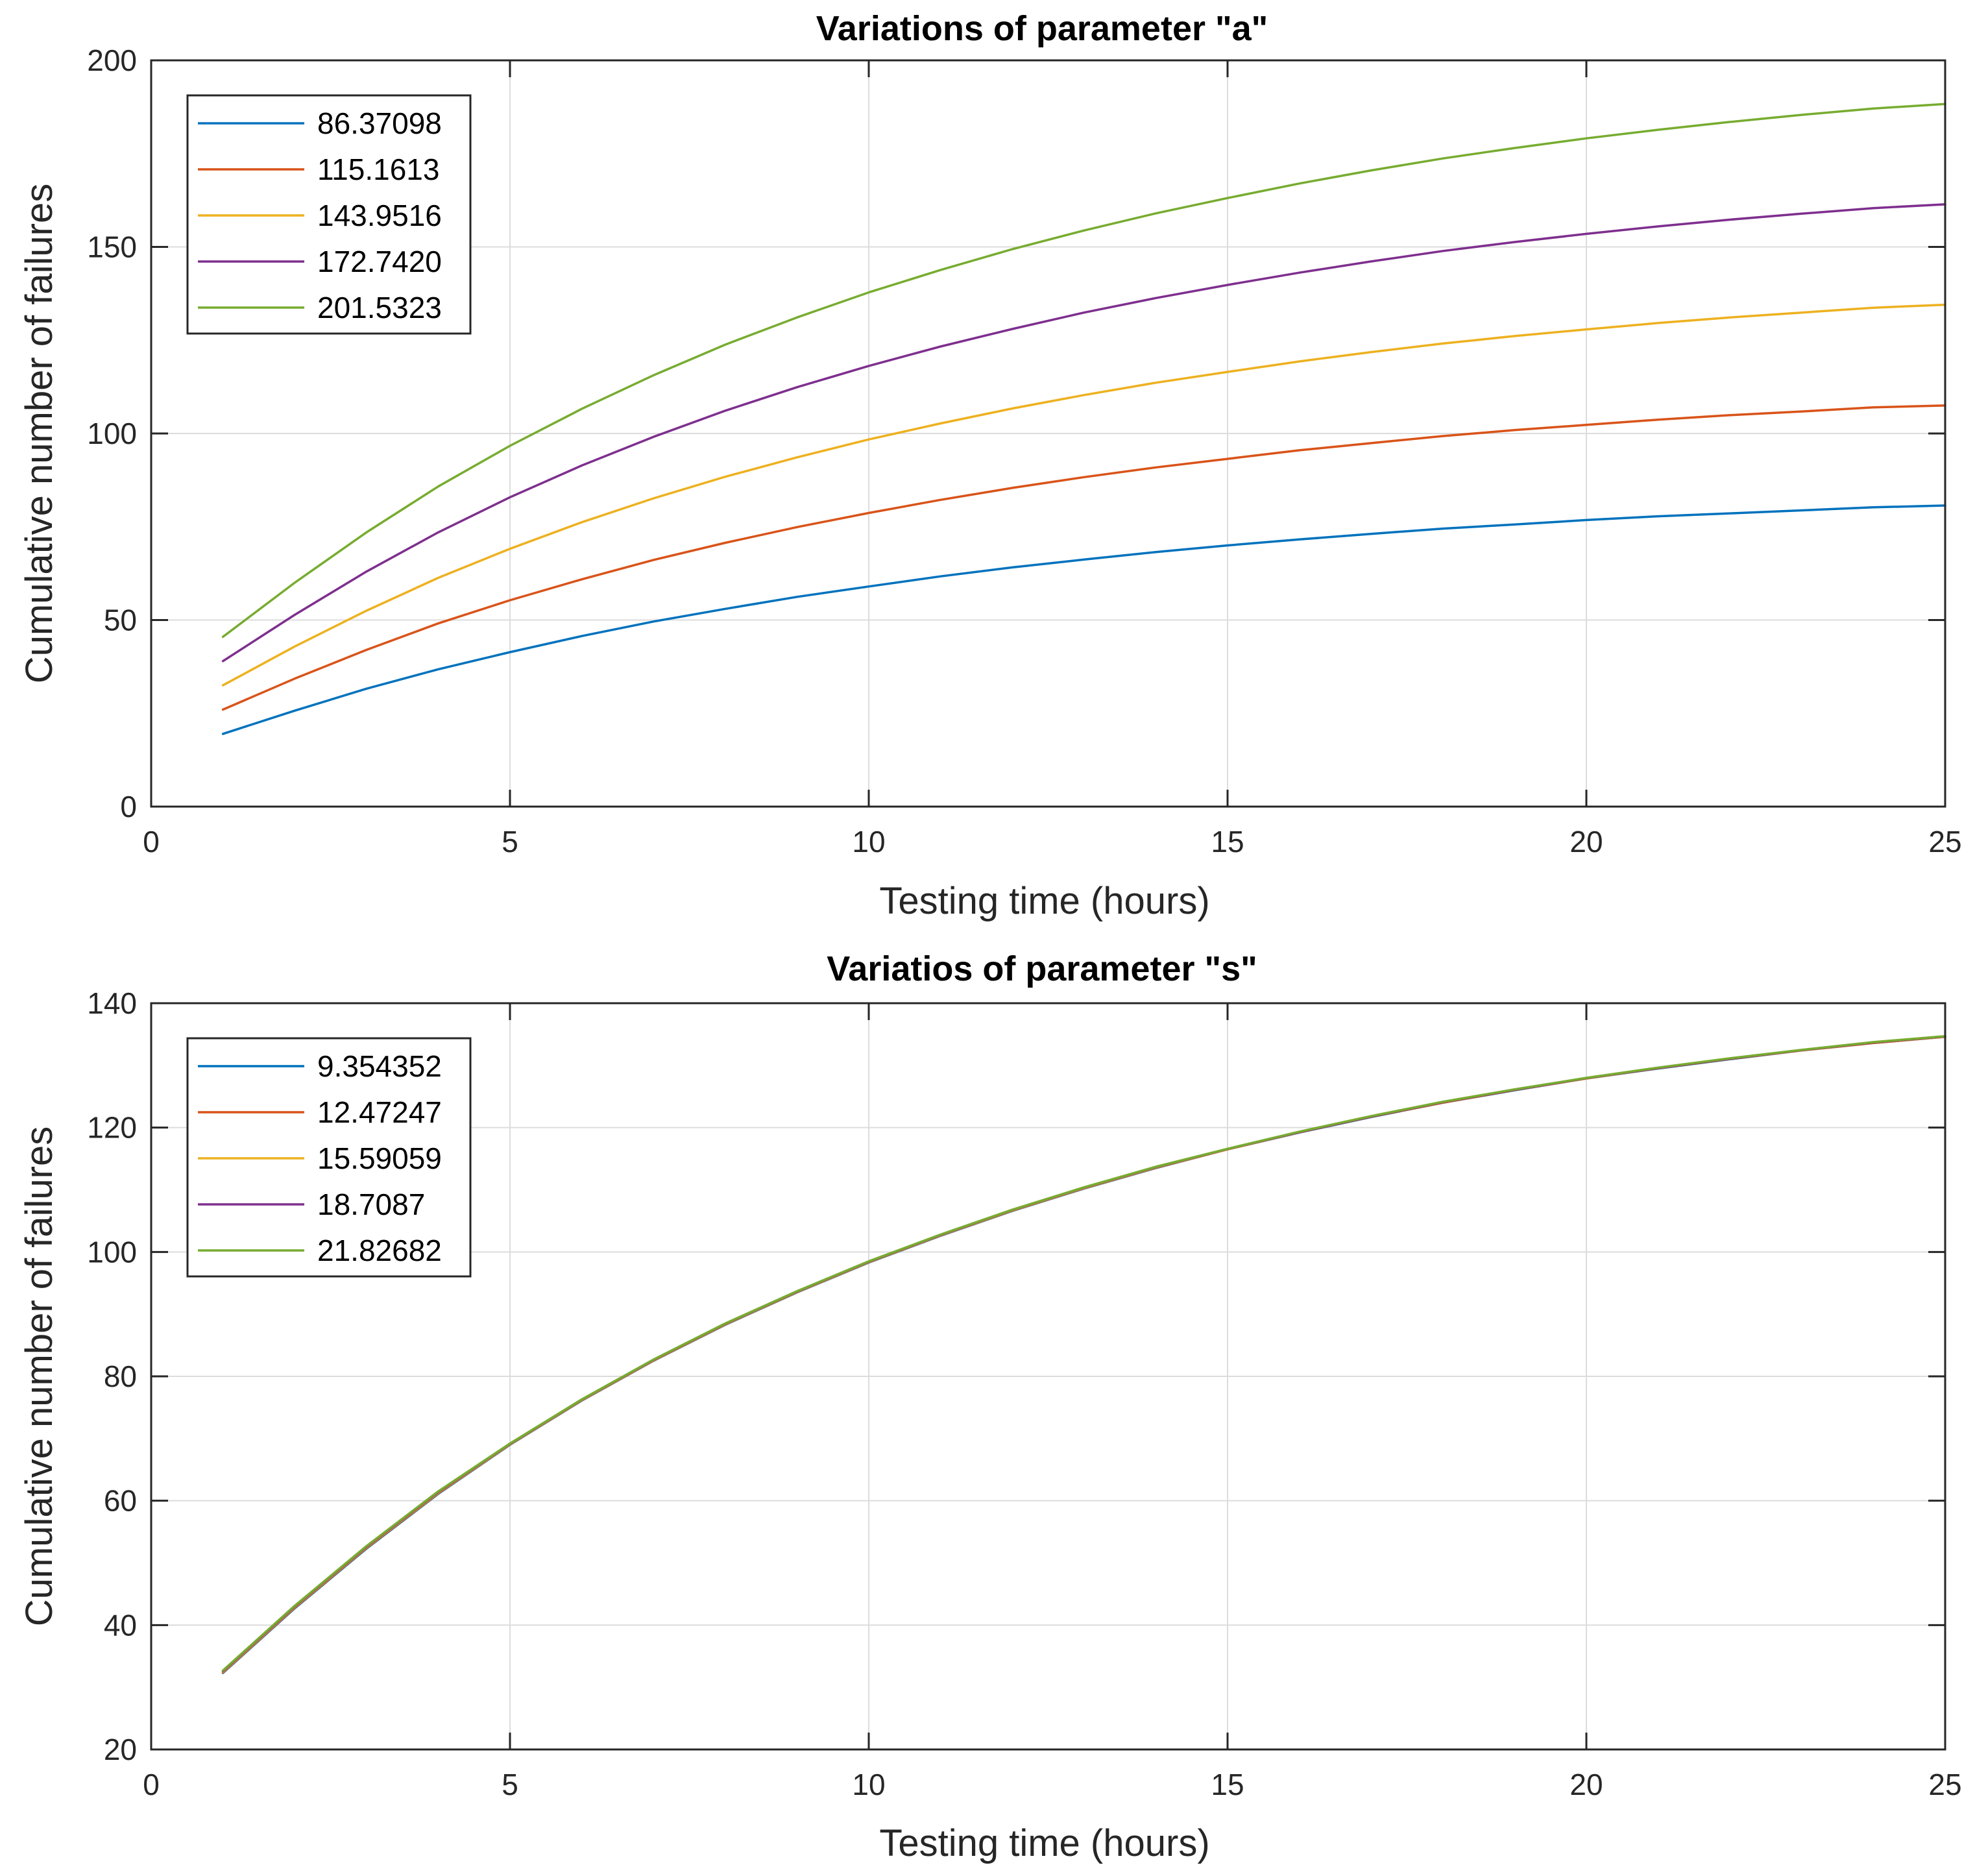 Image resolution: width=1975 pixels, height=1876 pixels. I want to click on chart-2-x-tick-label: 20, so click(1586, 1785).